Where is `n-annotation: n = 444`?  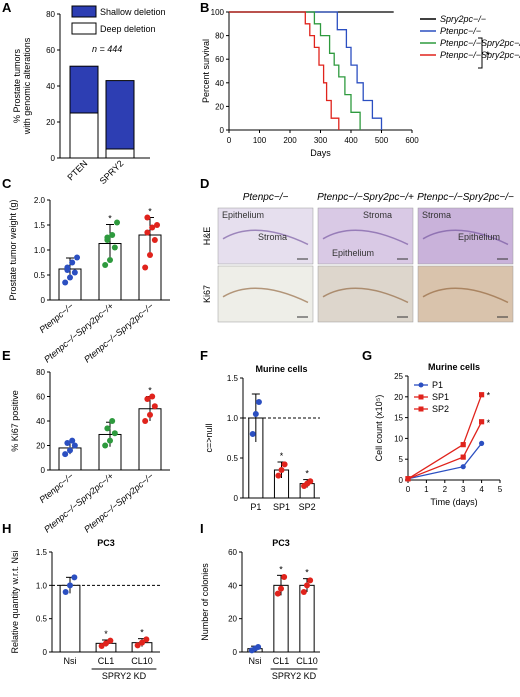 n-annotation: n = 444 is located at coordinates (107, 49).